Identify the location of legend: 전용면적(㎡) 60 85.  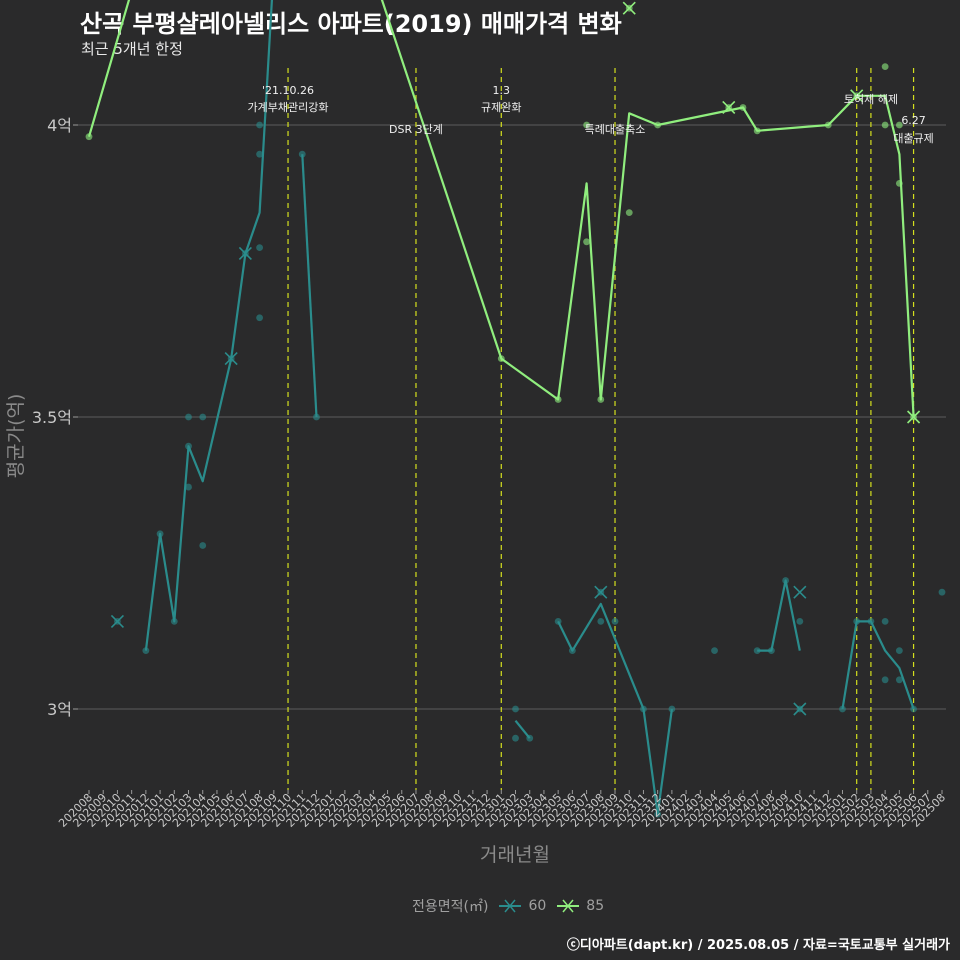
(508, 906).